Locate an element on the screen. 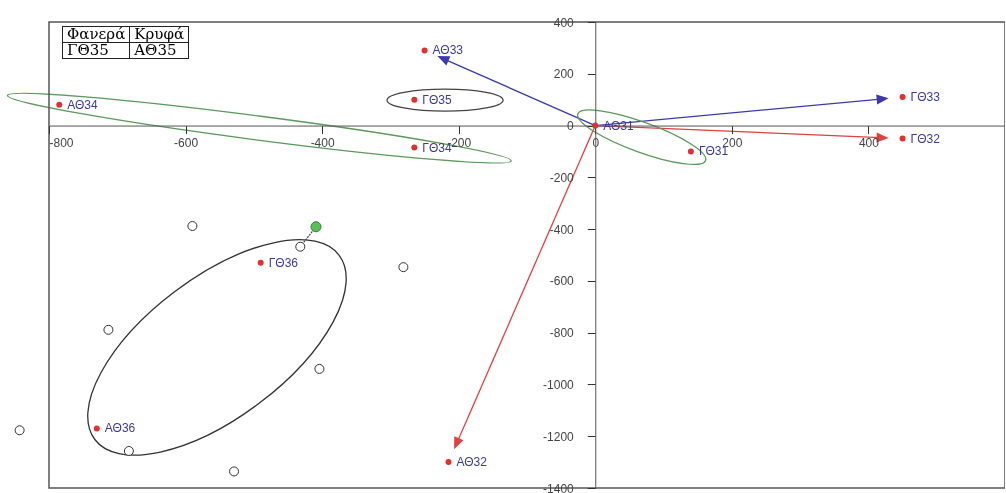 The height and width of the screenshot is (493, 1006). y-tick-label: -400 is located at coordinates (562, 229).